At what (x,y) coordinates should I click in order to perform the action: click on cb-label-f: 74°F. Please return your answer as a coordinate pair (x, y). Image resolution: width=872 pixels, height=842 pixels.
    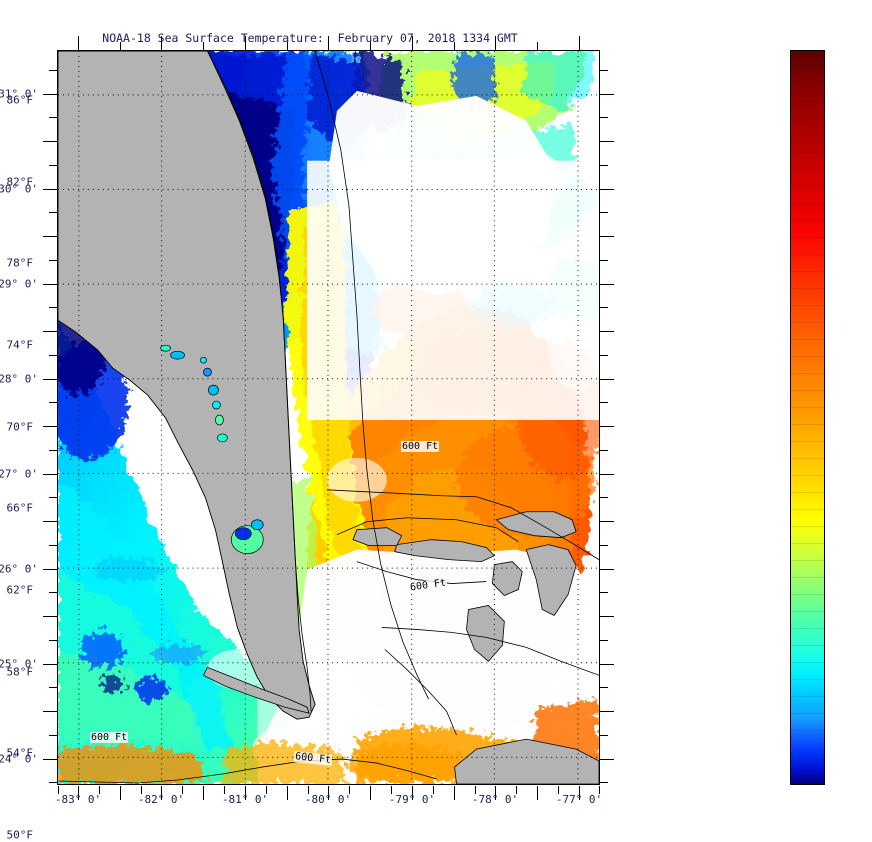
    Looking at the image, I should click on (20, 345).